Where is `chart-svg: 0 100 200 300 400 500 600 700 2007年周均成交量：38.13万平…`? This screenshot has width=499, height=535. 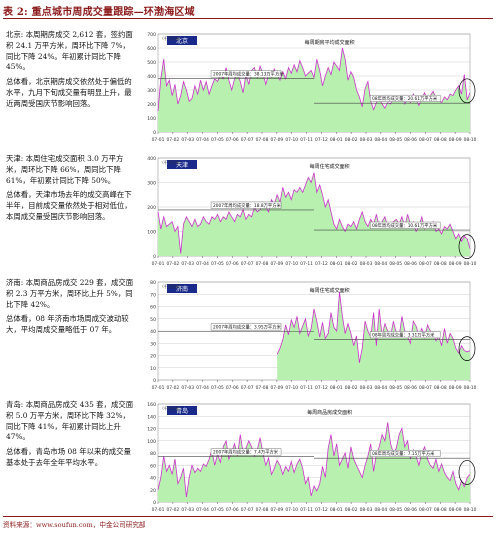
chart-svg: 0 100 200 300 400 500 600 700 2007年周均成交量：38.13万平… is located at coordinates (311, 87).